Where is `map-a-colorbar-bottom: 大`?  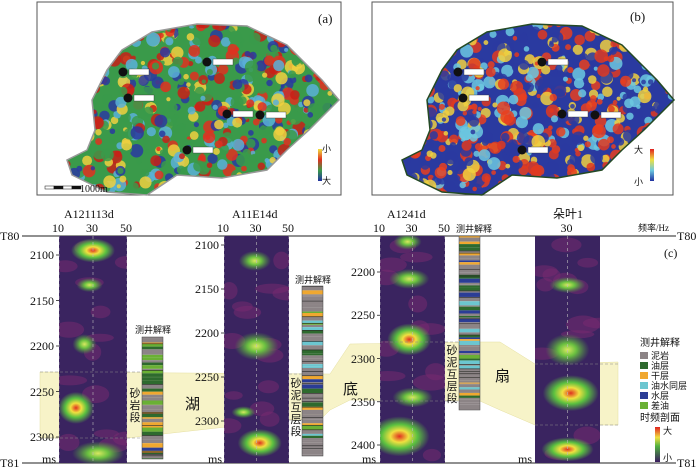
map-a-colorbar-bottom: 大 is located at coordinates (327, 181).